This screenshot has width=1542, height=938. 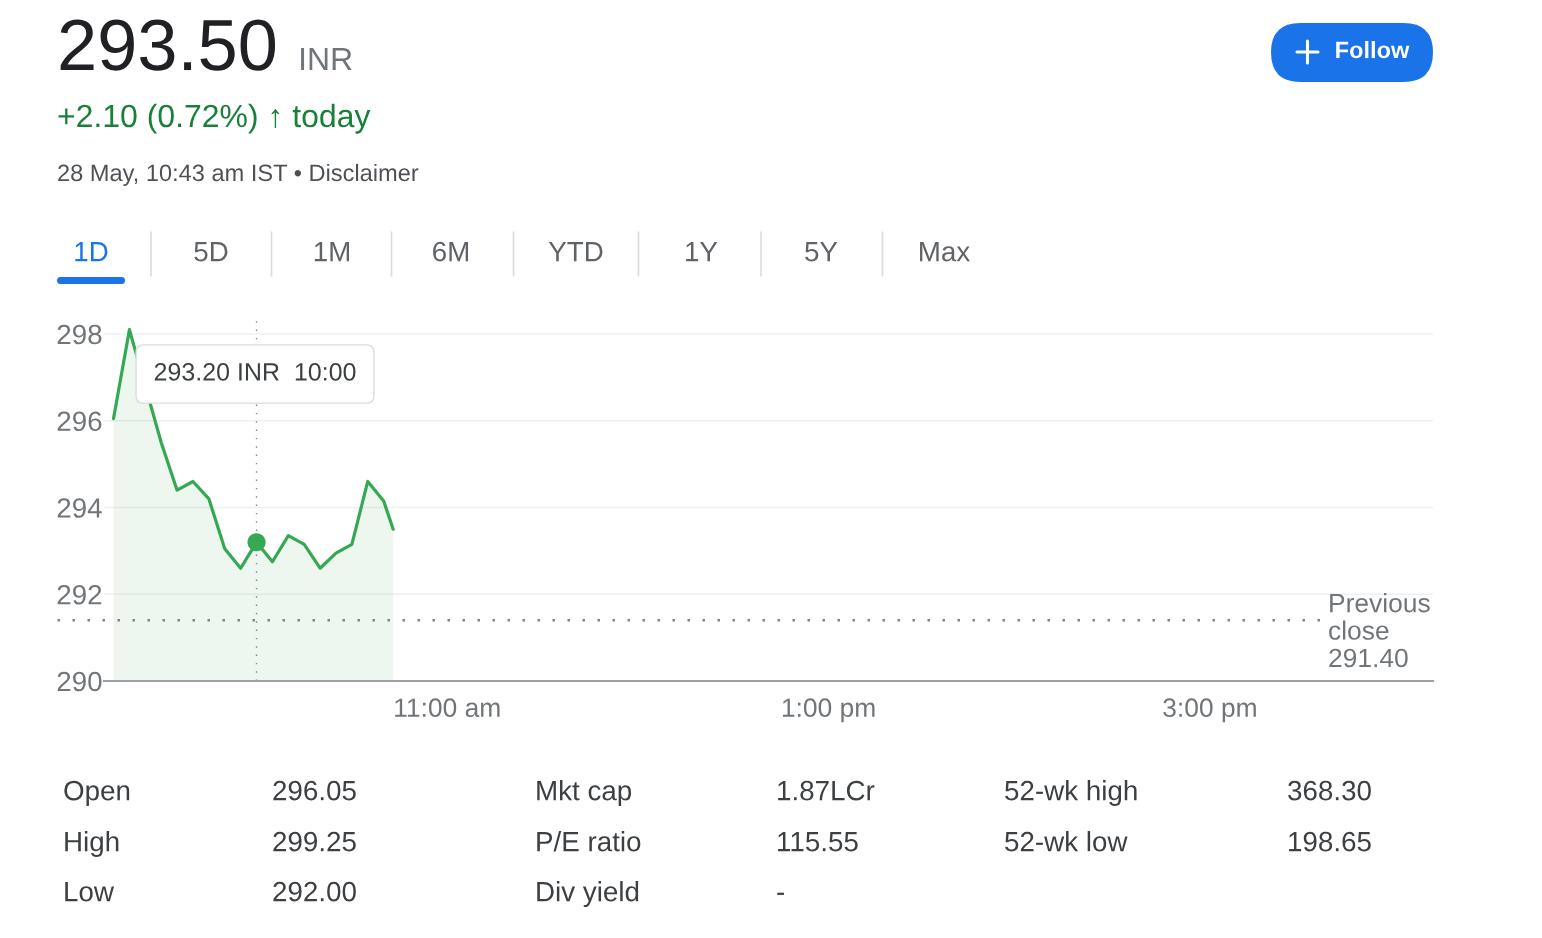 I want to click on text: 6M, so click(x=451, y=251).